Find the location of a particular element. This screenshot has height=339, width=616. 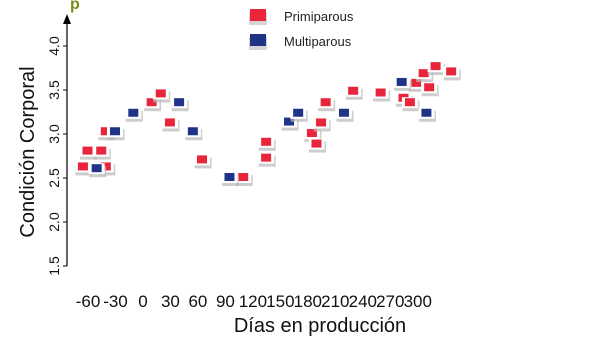

stray-text: p is located at coordinates (75, 6).